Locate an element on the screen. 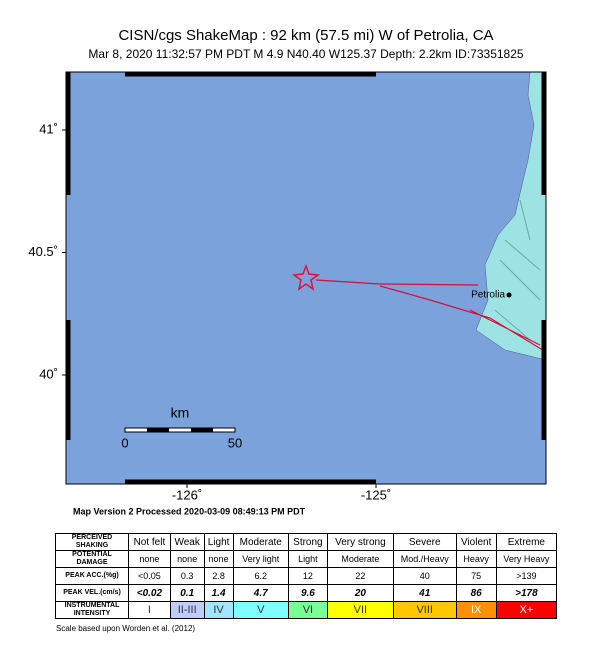  place-label: Petrolia is located at coordinates (488, 295).